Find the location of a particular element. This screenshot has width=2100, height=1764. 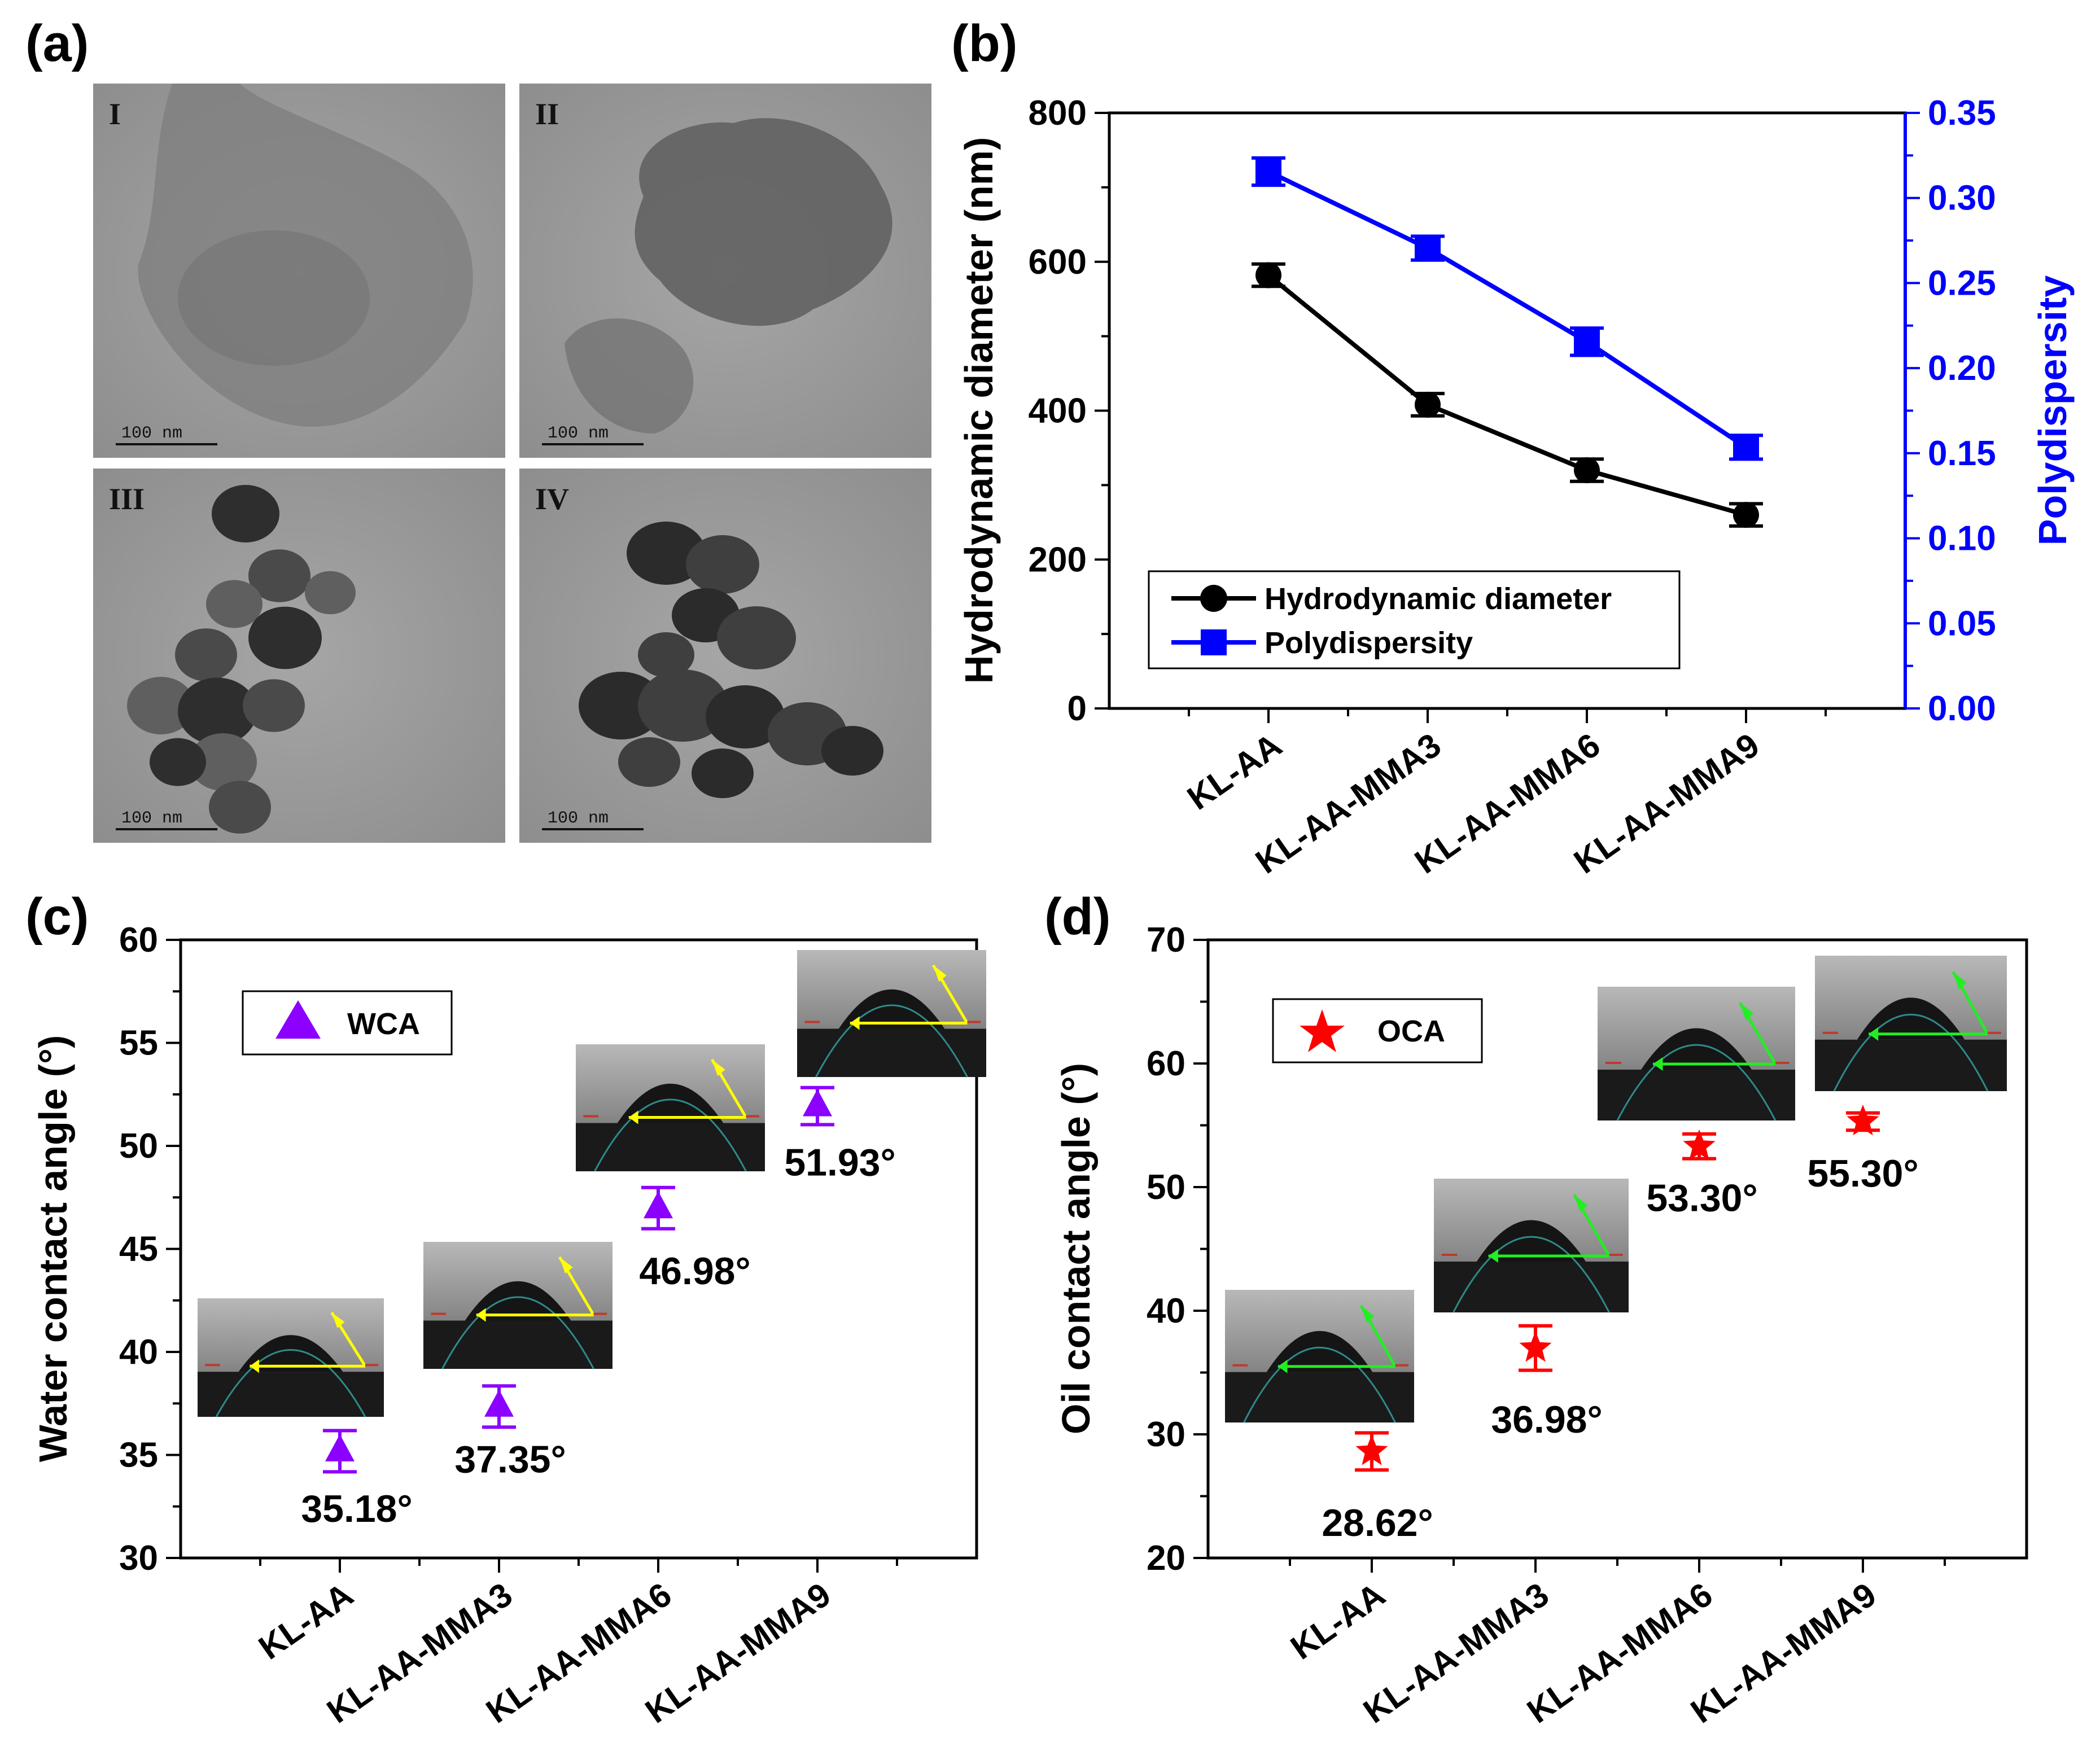

tem-image-4: IV 100 nm is located at coordinates (725, 656).